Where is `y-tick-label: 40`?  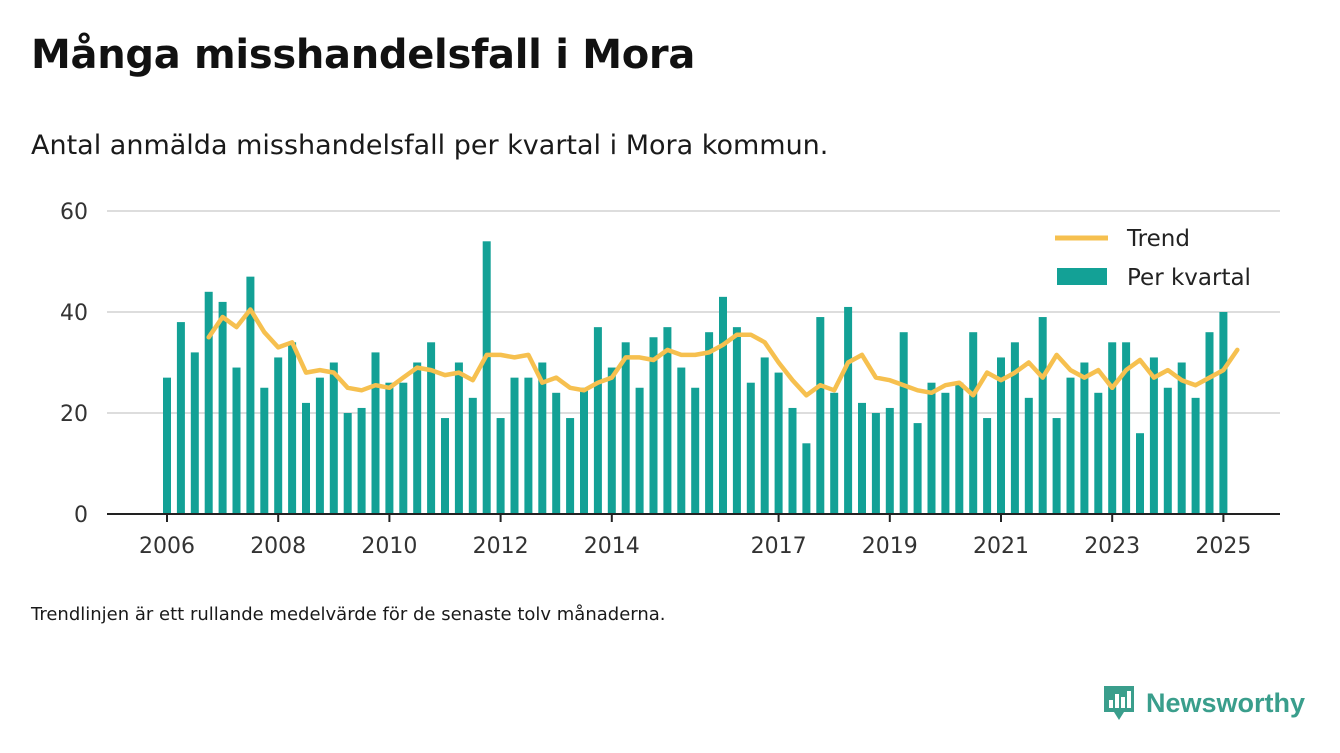
y-tick-label: 40 is located at coordinates (74, 313).